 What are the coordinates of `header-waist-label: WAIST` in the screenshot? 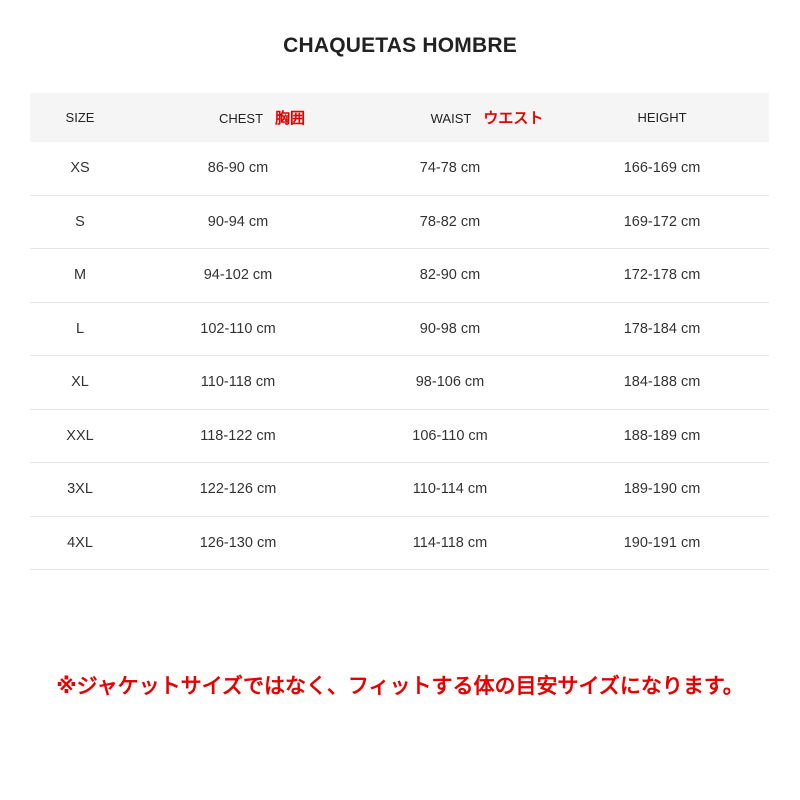 It's located at (451, 118).